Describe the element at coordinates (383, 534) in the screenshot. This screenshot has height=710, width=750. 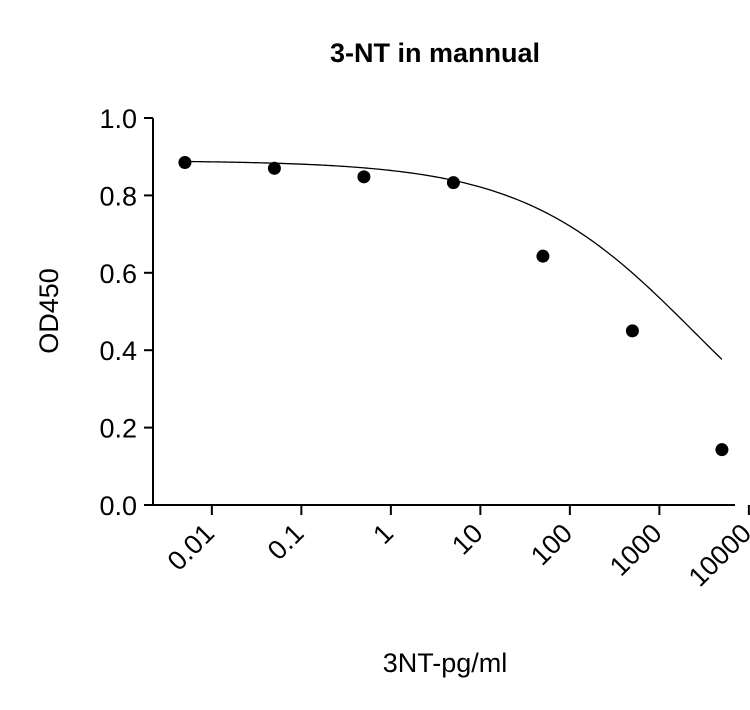
I see `x-tick-label: 1` at that location.